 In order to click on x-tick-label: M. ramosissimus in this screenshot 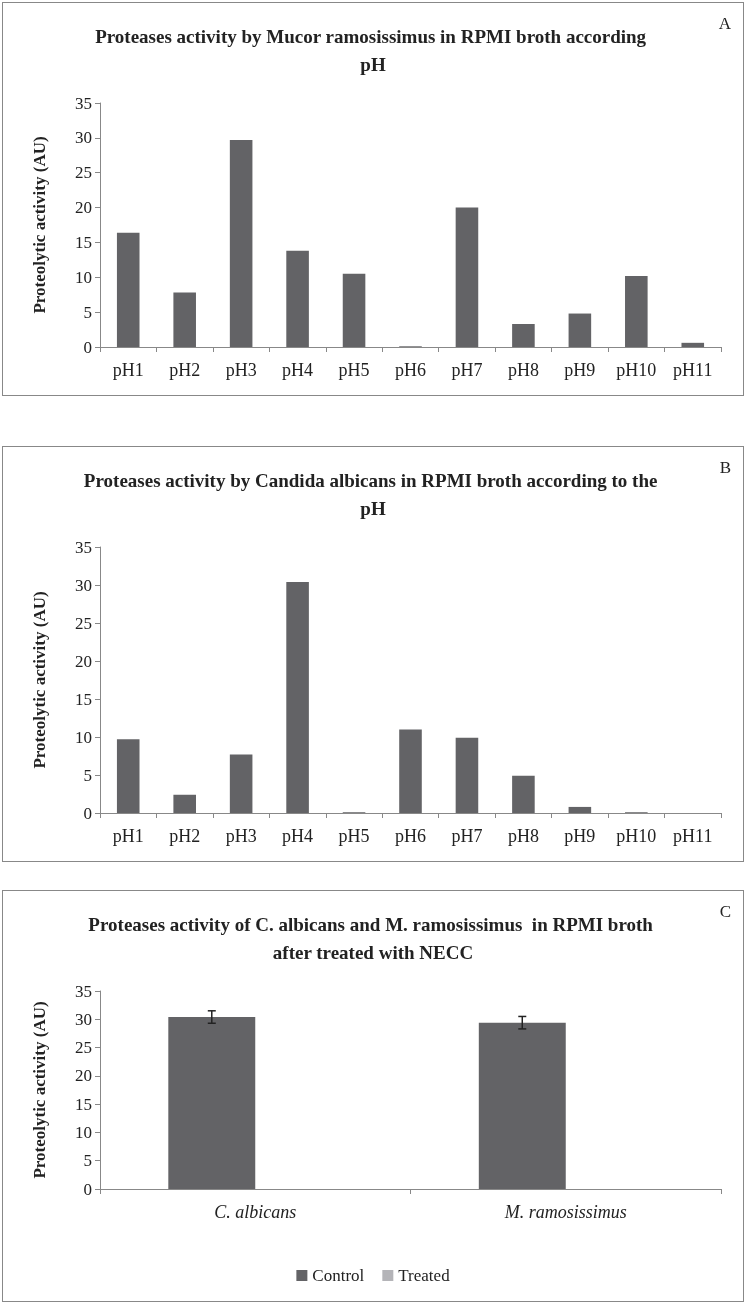, I will do `click(565, 1212)`.